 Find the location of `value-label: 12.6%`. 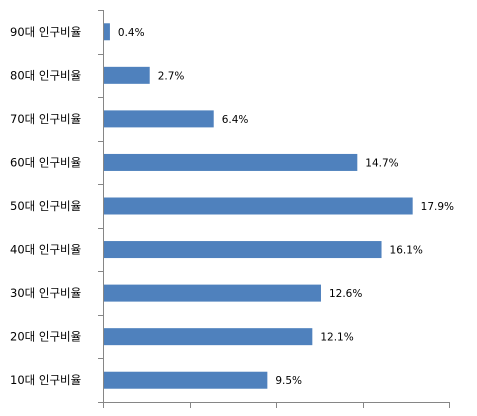

value-label: 12.6% is located at coordinates (345, 294).